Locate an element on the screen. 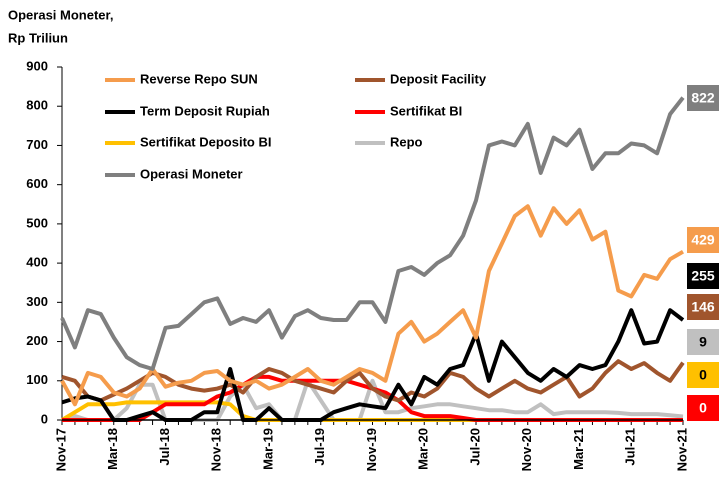 Image resolution: width=727 pixels, height=488 pixels. x-tick-label: Mar-20 is located at coordinates (423, 449).